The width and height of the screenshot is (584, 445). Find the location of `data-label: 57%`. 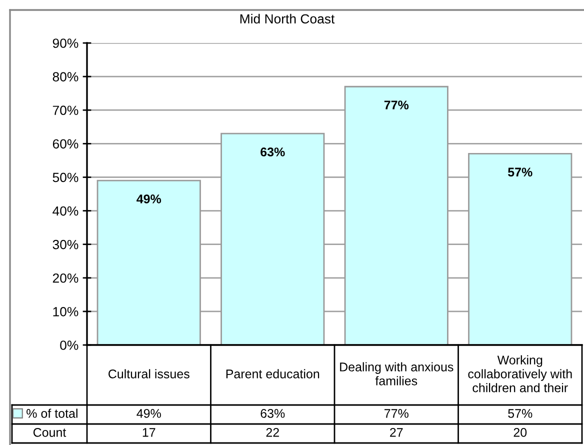

data-label: 57% is located at coordinates (520, 413).